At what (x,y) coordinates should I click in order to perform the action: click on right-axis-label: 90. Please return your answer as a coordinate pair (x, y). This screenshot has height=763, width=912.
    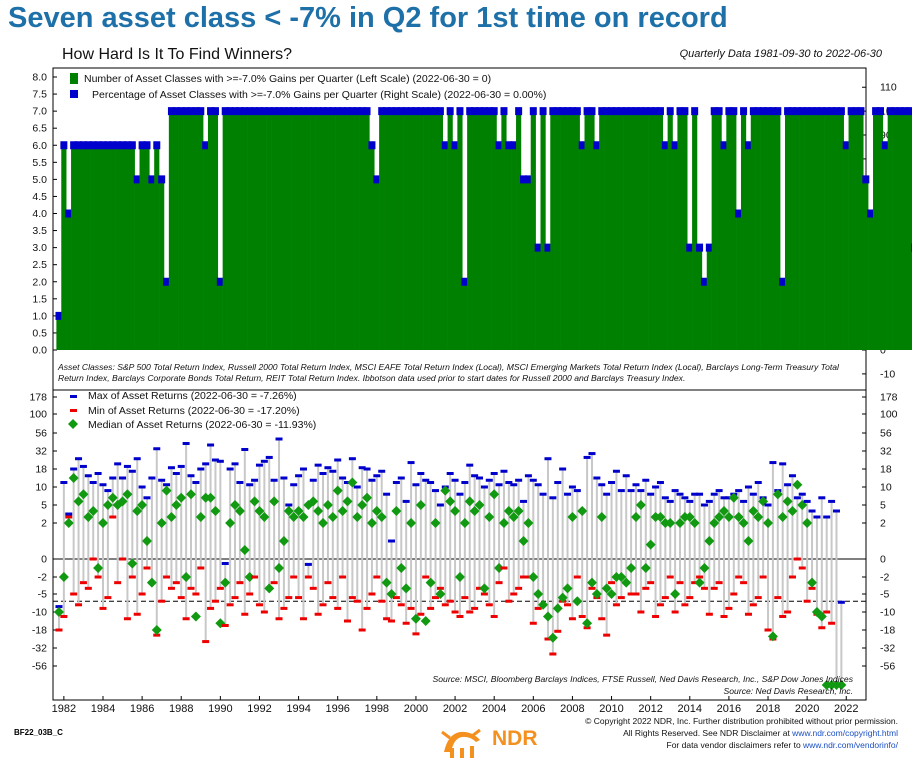
    Looking at the image, I should click on (886, 136).